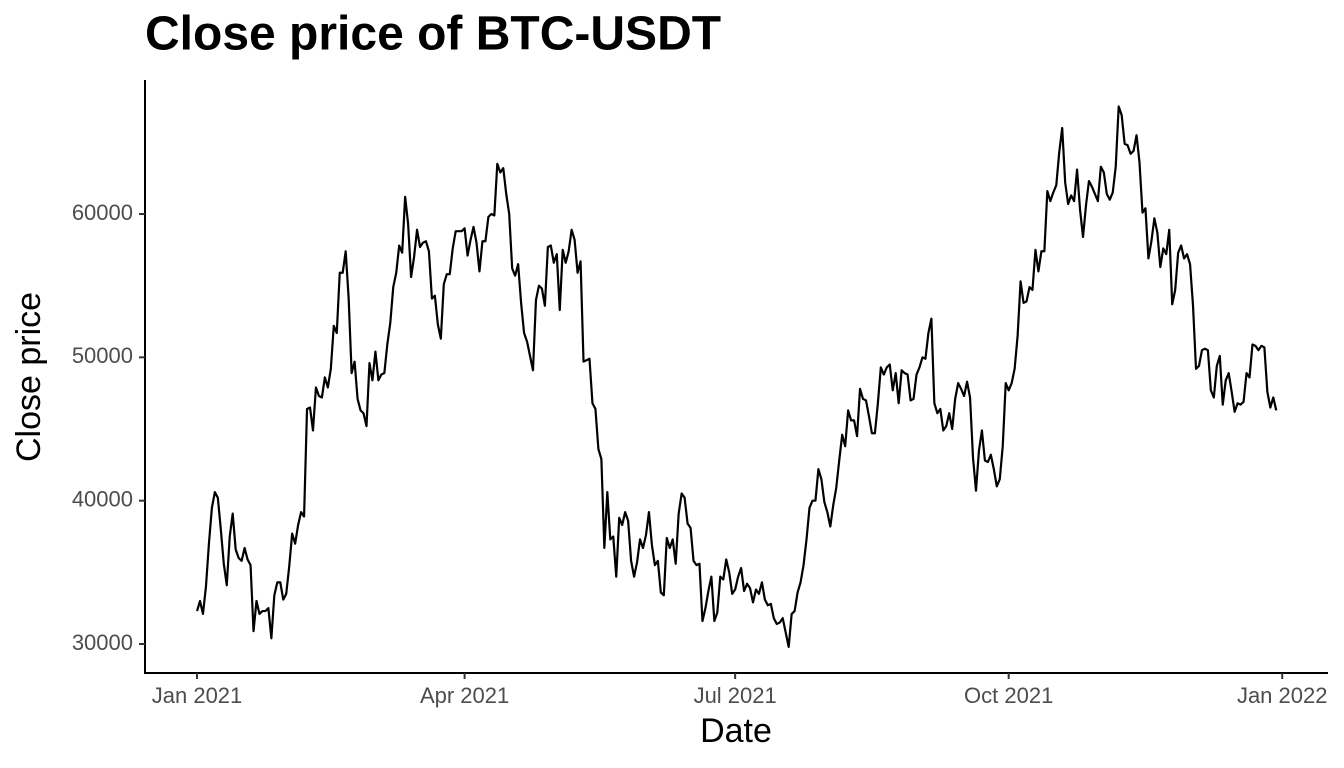 The height and width of the screenshot is (768, 1344). I want to click on x-tick-label: Oct 2021, so click(1008, 695).